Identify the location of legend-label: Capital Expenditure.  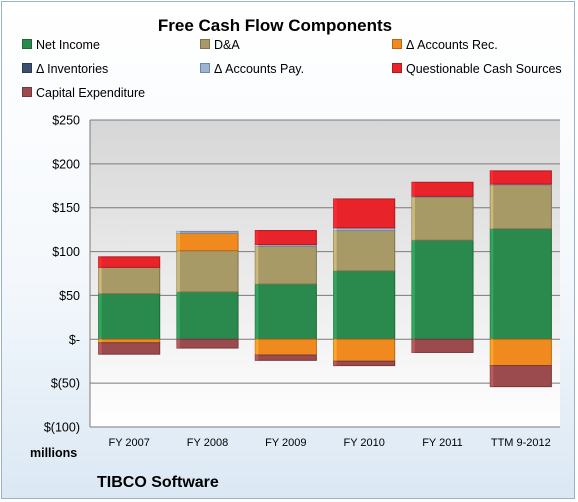
(91, 93).